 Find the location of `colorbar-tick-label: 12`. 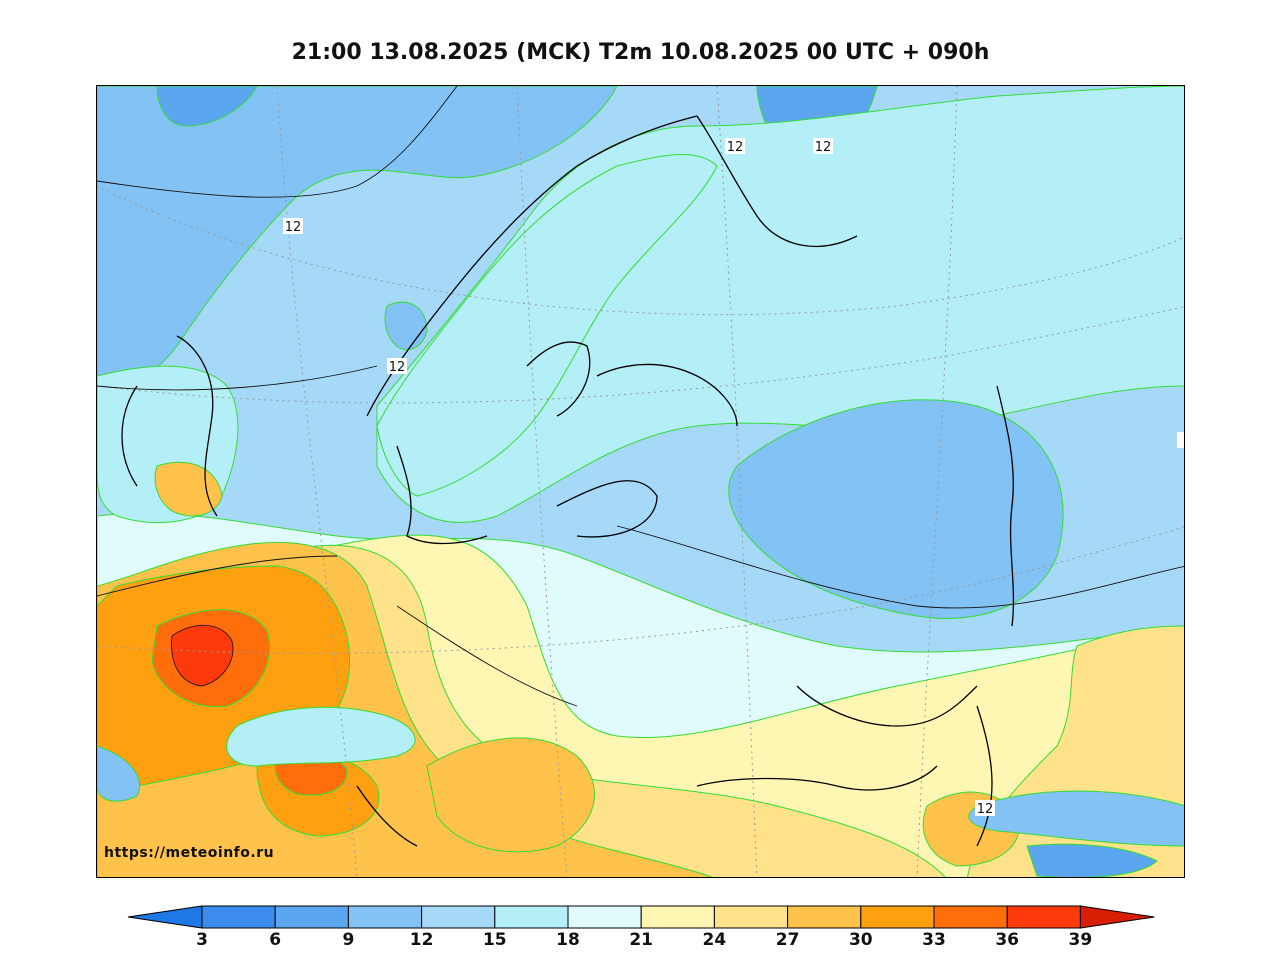

colorbar-tick-label: 12 is located at coordinates (421, 940).